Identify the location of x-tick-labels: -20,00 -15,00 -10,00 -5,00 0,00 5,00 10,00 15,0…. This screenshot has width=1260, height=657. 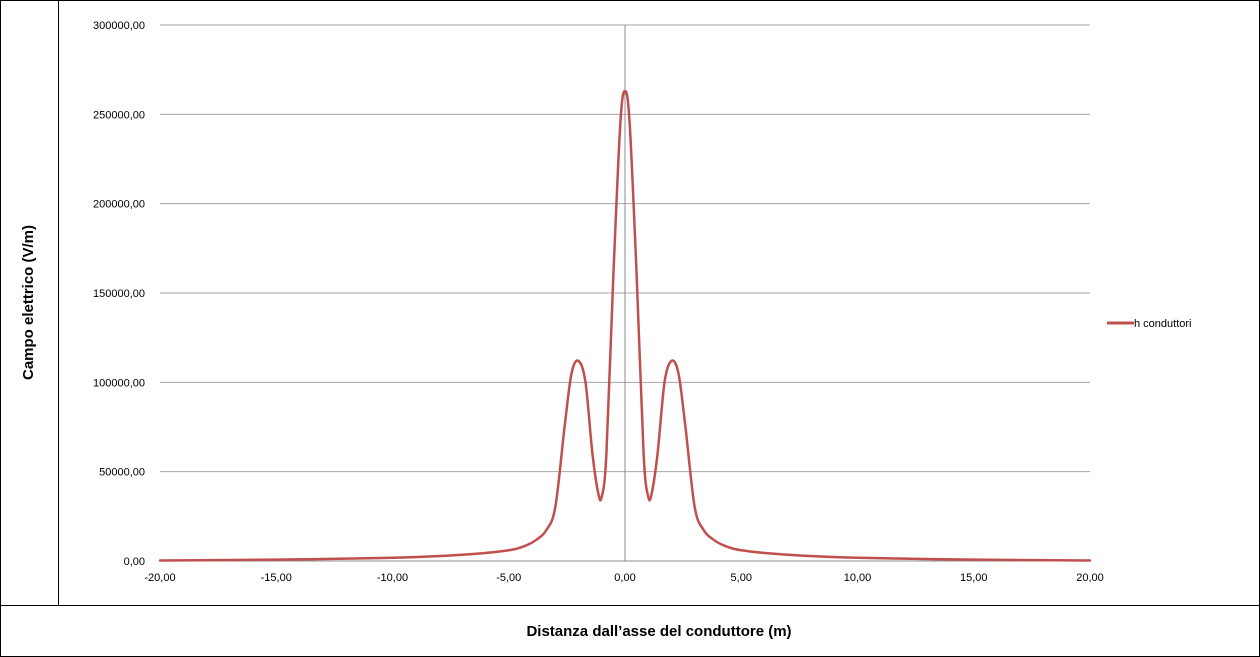
(623, 578).